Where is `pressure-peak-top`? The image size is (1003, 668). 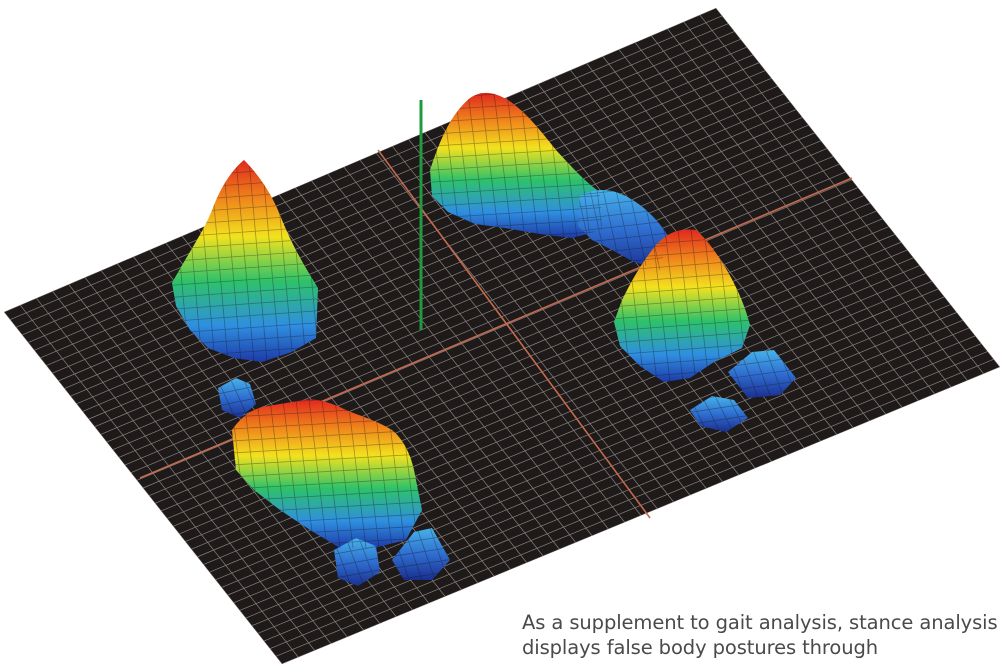
pressure-peak-top is located at coordinates (516, 165).